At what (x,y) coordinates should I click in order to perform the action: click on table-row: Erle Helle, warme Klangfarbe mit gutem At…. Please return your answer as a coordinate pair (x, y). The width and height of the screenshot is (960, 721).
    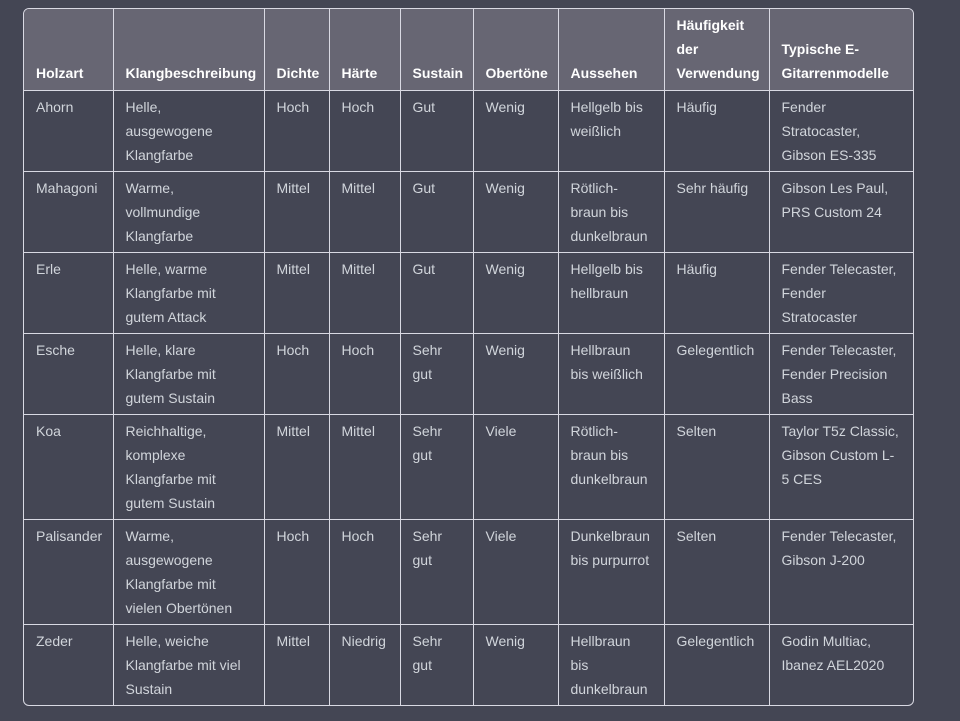
    Looking at the image, I should click on (468, 293).